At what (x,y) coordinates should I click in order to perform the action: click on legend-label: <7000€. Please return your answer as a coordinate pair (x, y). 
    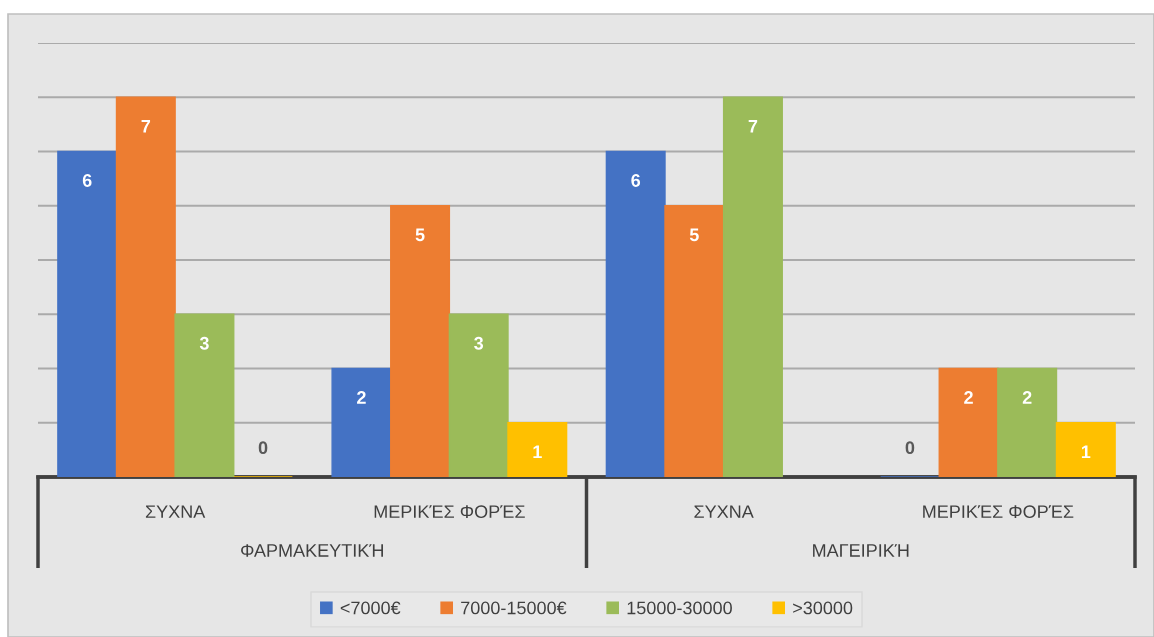
    Looking at the image, I should click on (370, 608).